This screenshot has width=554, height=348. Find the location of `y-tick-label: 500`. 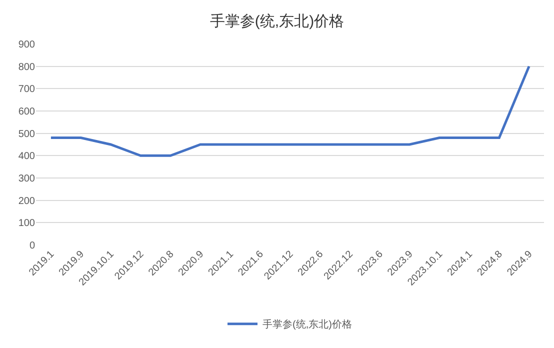

y-tick-label: 500 is located at coordinates (27, 134).